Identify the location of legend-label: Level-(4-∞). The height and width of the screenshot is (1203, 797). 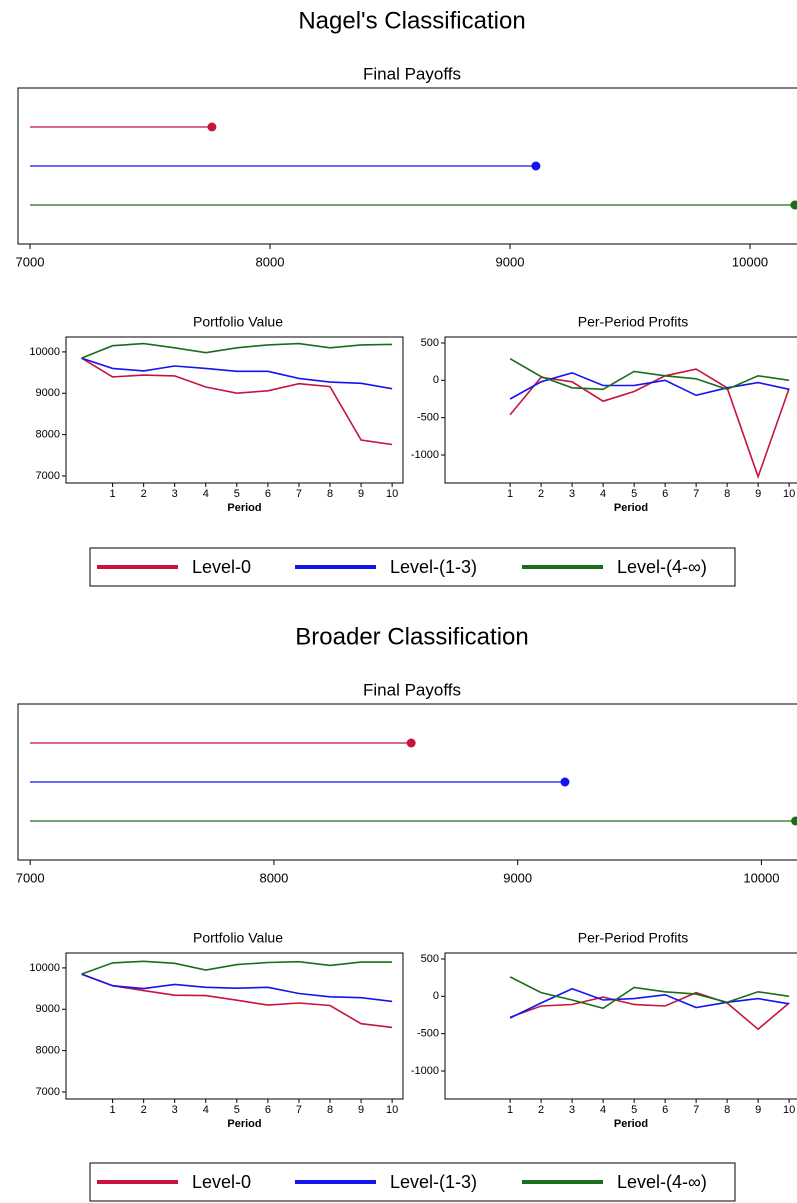
(662, 567).